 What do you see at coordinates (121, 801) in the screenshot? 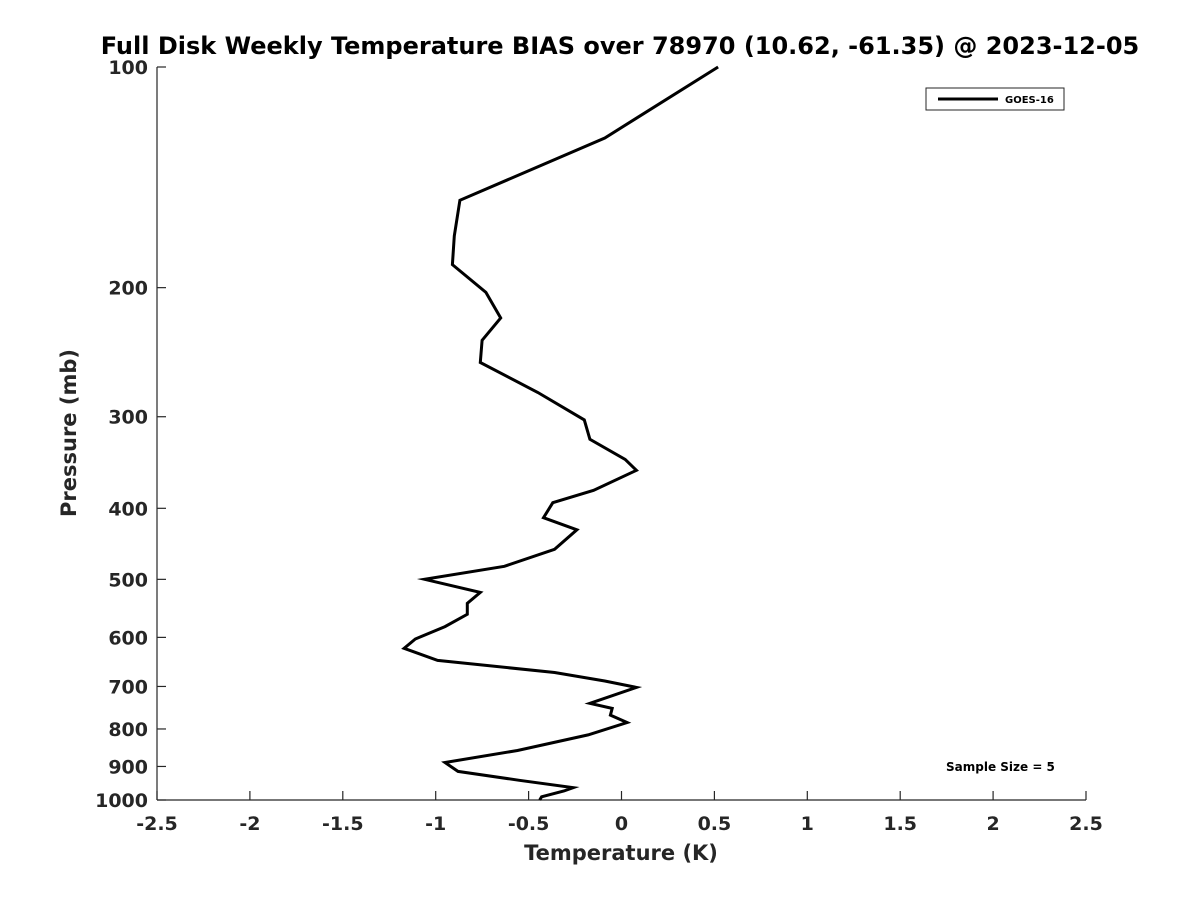
I see `y-tick-label: 1000` at bounding box center [121, 801].